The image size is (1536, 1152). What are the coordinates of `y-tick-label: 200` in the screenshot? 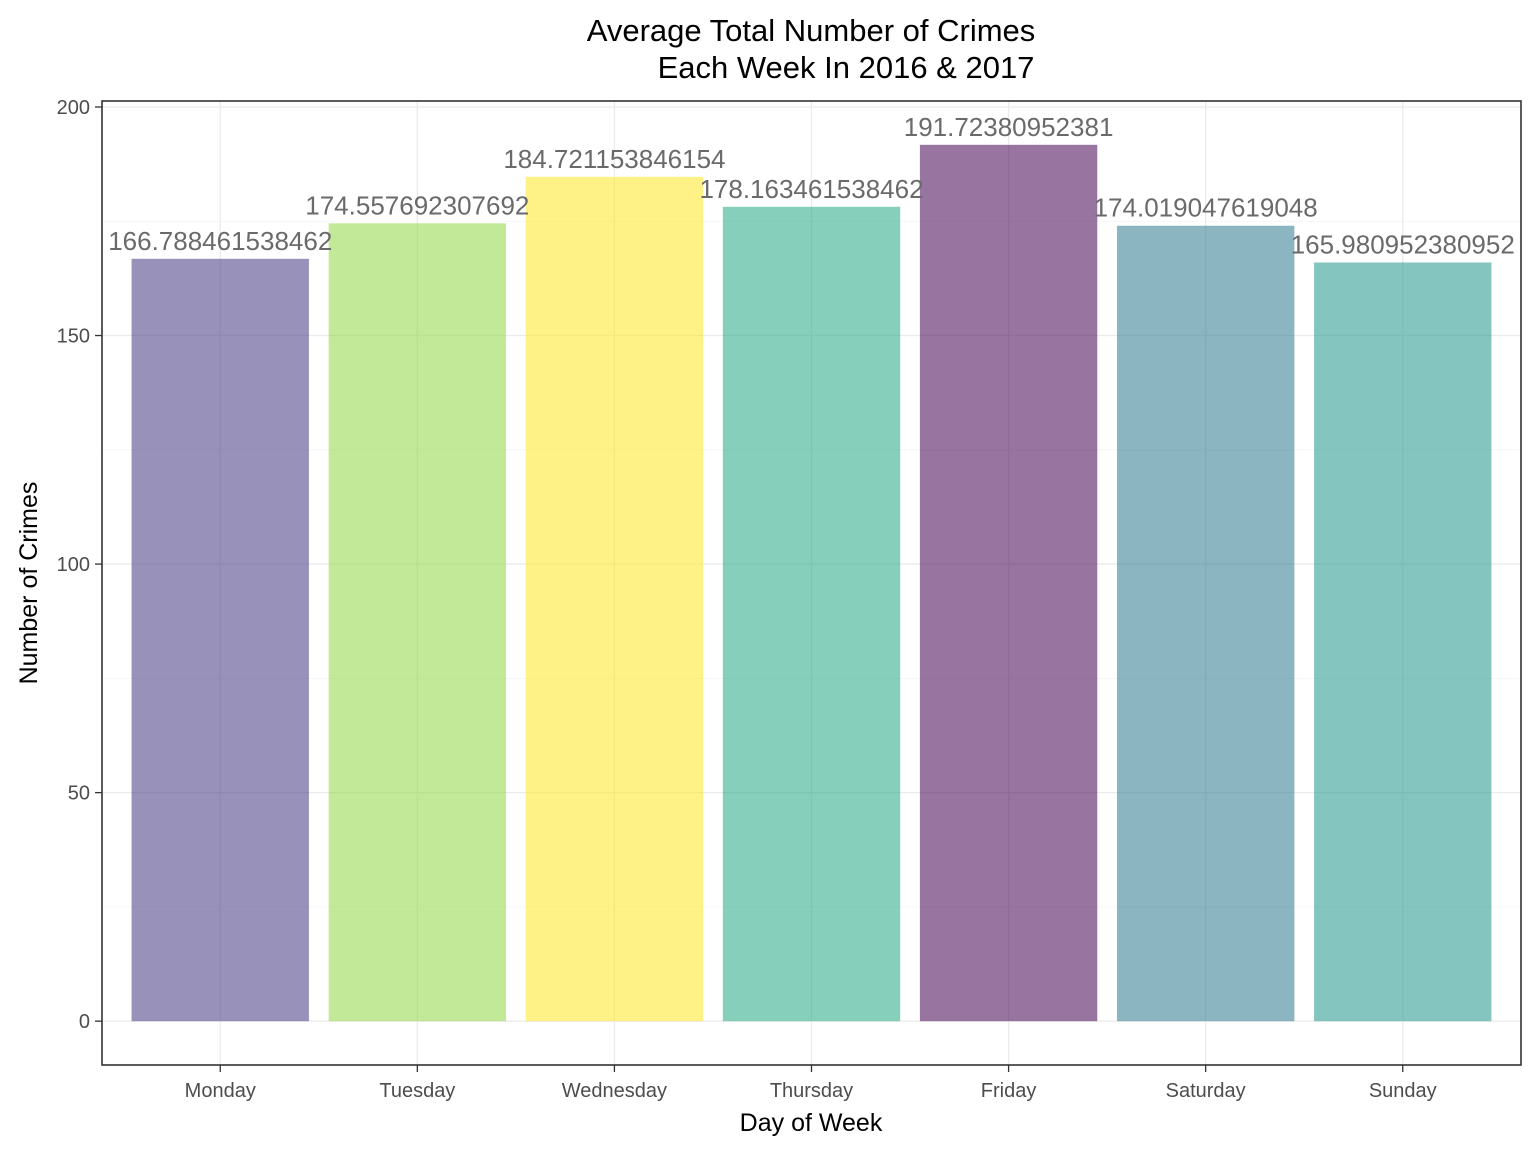 It's located at (73, 108).